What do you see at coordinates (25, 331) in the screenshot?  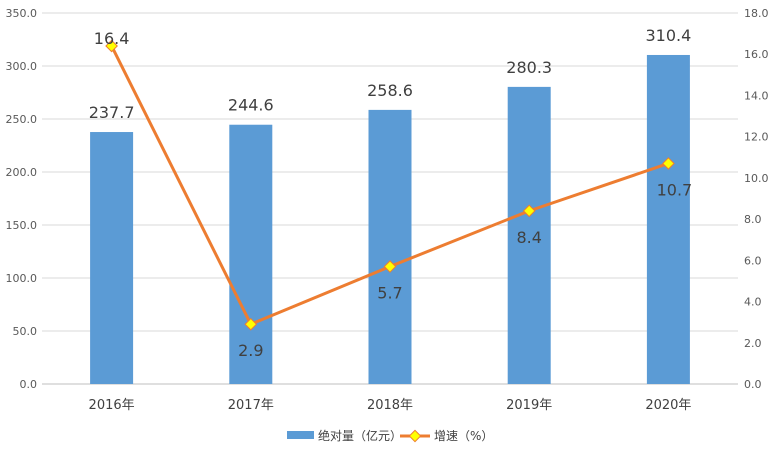 I see `left-tick-label: 50.0` at bounding box center [25, 331].